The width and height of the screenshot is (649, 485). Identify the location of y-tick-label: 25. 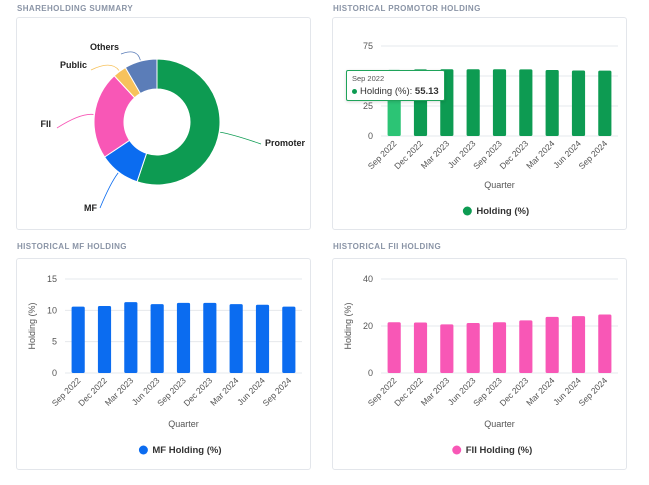
(368, 106).